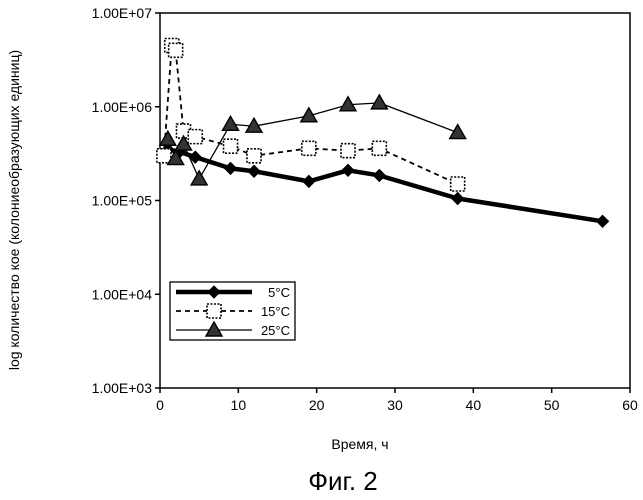 This screenshot has width=643, height=500. What do you see at coordinates (122, 294) in the screenshot?
I see `y-tick-label: 1.00E+04` at bounding box center [122, 294].